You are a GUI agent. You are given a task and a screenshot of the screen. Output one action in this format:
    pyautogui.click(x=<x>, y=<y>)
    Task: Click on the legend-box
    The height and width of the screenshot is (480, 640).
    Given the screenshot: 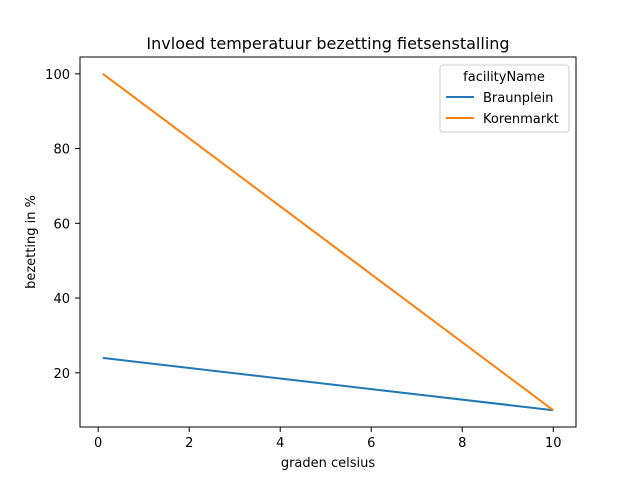 What is the action you would take?
    pyautogui.click(x=504, y=98)
    